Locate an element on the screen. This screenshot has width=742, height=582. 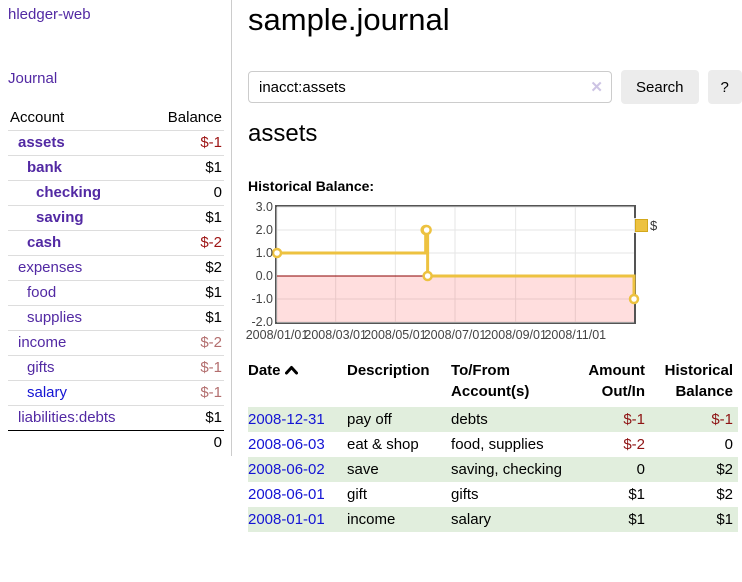
column-header-amount: Amount Out/In is located at coordinates (616, 381).